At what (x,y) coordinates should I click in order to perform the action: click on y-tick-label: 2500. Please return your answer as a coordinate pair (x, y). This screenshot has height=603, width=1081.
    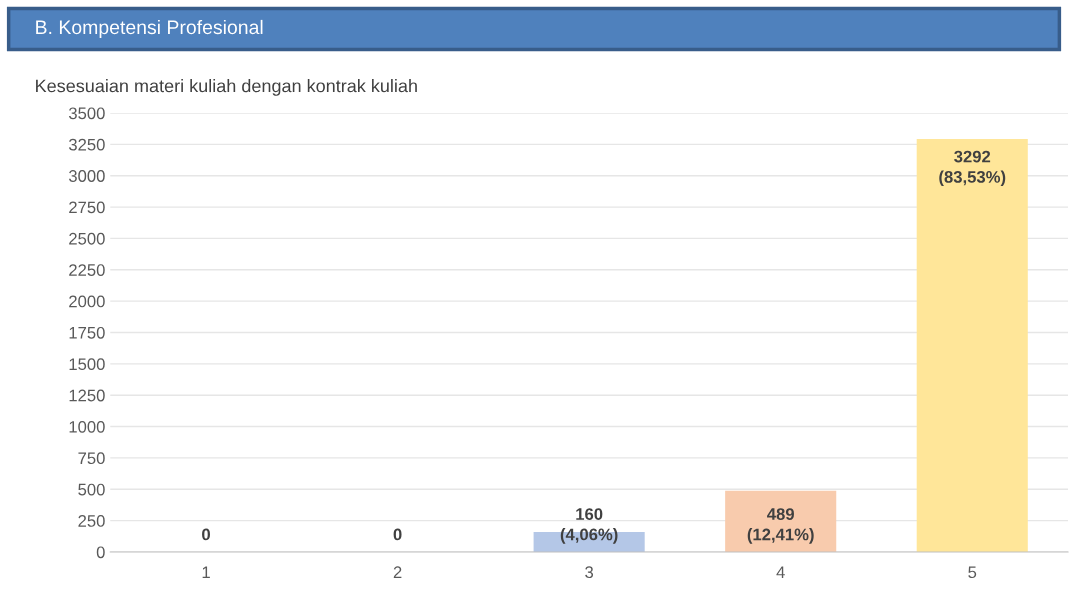
    Looking at the image, I should click on (87, 238).